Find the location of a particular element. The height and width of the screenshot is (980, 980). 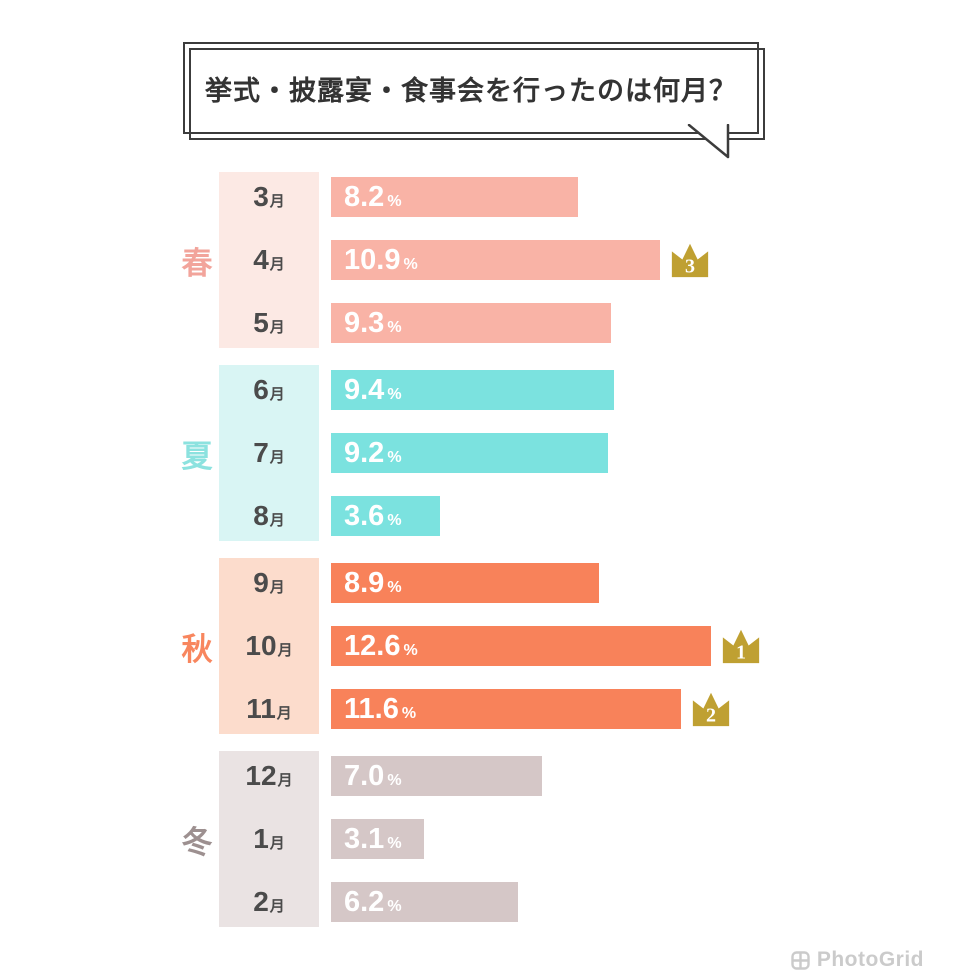

bar-row: 8.2% is located at coordinates (522, 197).